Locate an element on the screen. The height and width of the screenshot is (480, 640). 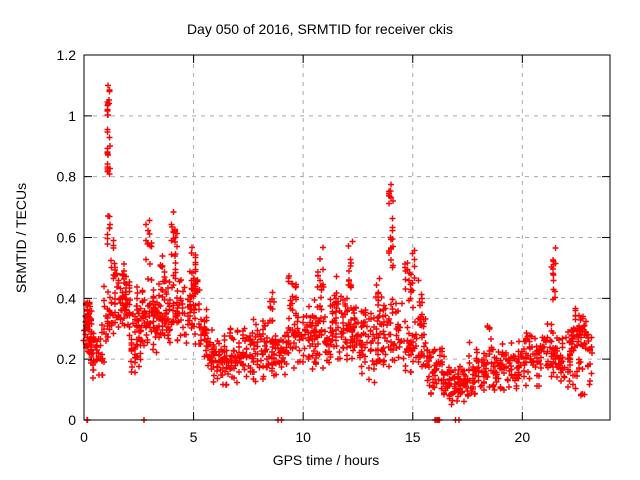
x-tick-label: 5 is located at coordinates (194, 437).